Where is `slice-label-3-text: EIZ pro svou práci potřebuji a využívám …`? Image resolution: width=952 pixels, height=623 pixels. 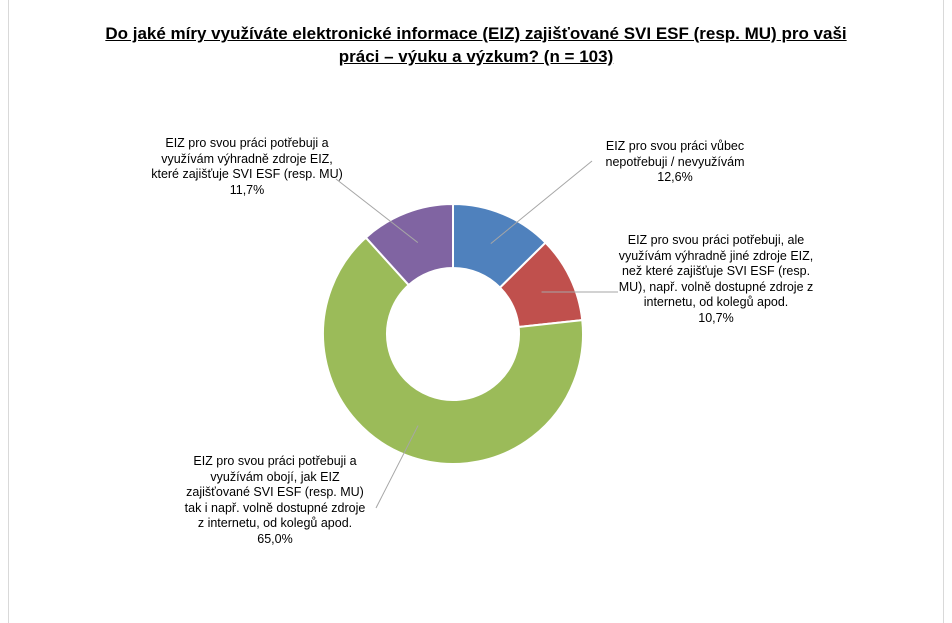
slice-label-3-text: EIZ pro svou práci potřebuji a využívám … is located at coordinates (247, 158).